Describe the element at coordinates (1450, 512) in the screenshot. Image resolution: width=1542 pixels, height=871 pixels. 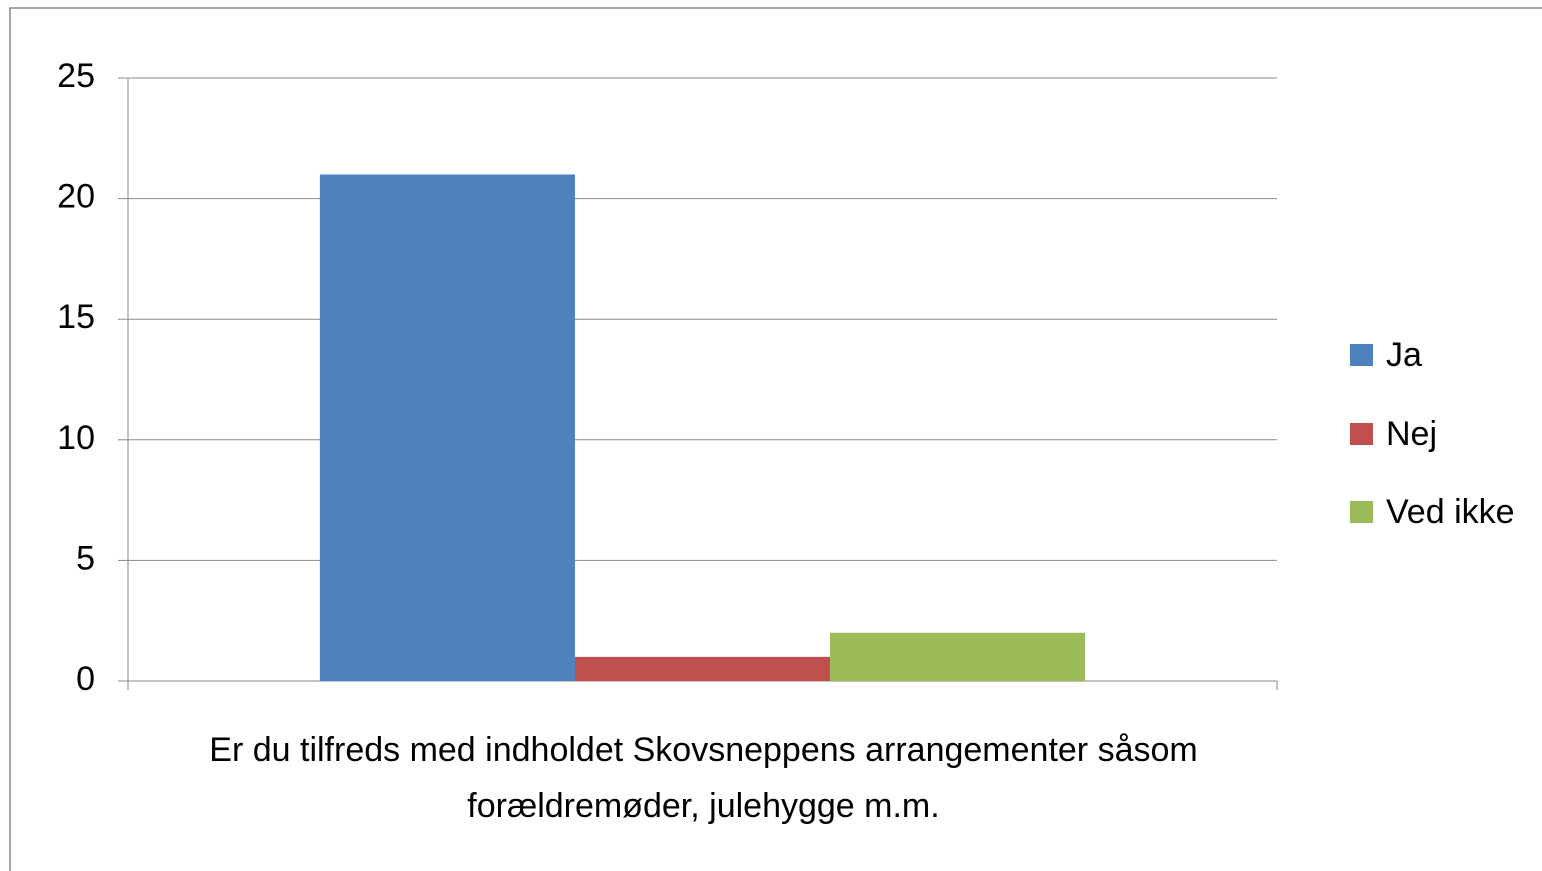
I see `legend-label: Ved ikke` at that location.